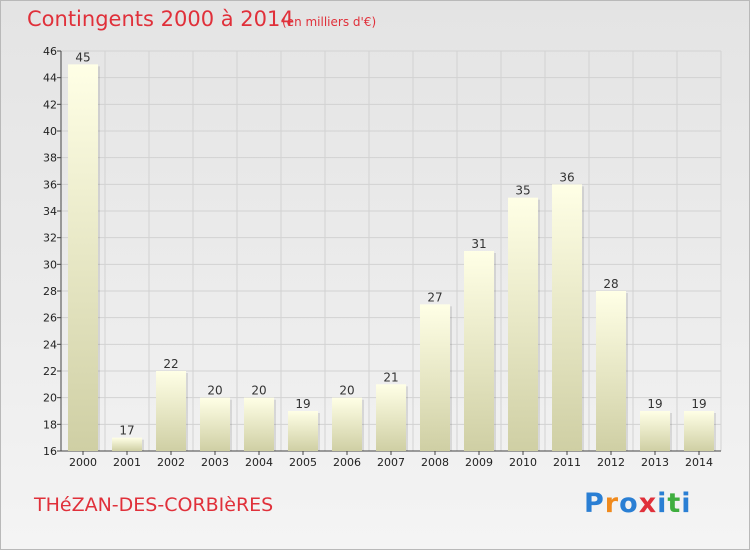  I want to click on x-tick-label: 2007, so click(391, 462).